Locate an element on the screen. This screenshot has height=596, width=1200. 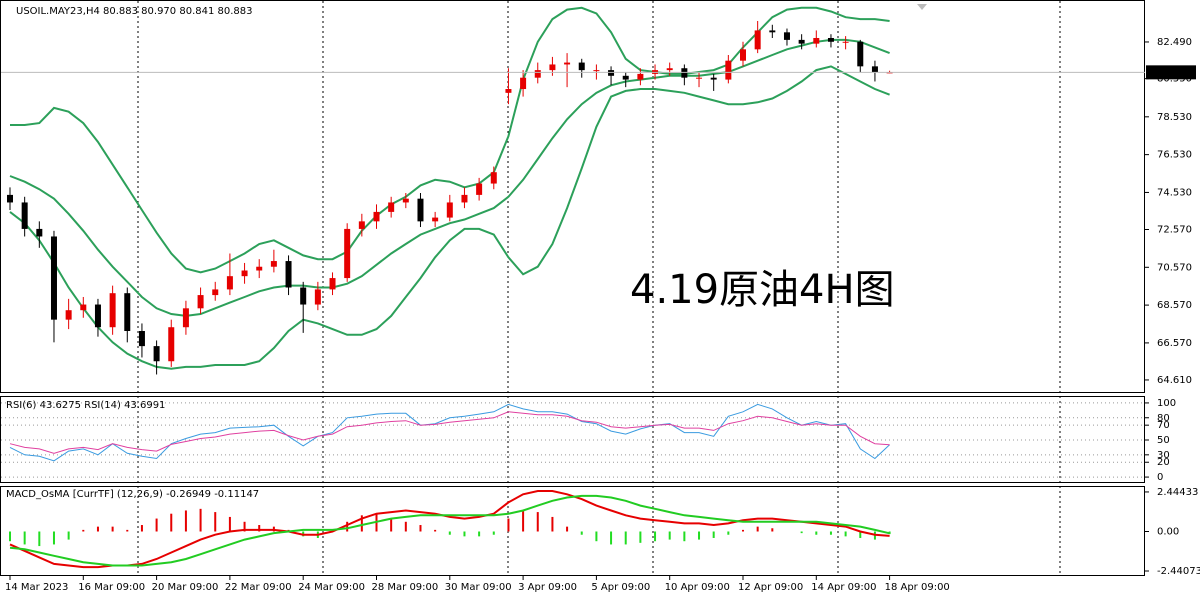
x-tick-label: 30 Mar 09:00 is located at coordinates (478, 587).